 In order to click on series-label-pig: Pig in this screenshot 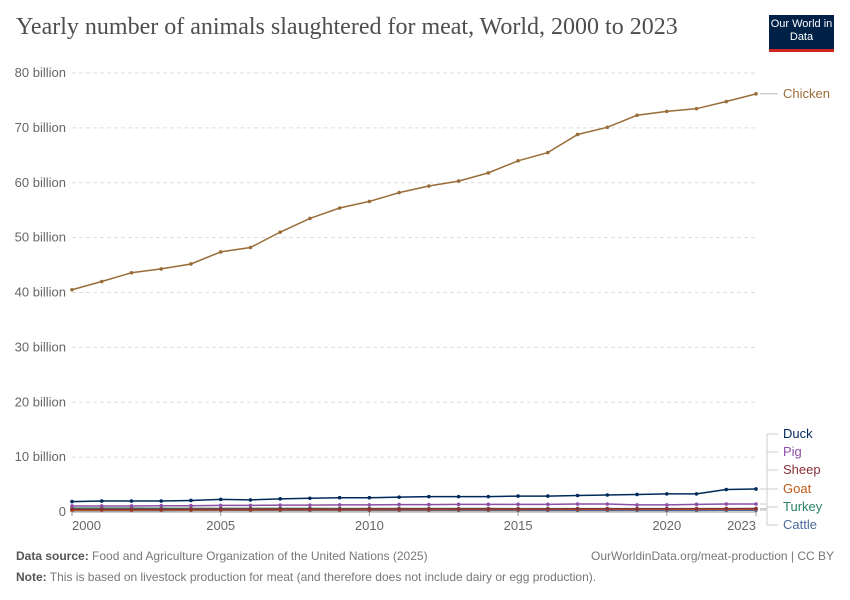, I will do `click(792, 451)`.